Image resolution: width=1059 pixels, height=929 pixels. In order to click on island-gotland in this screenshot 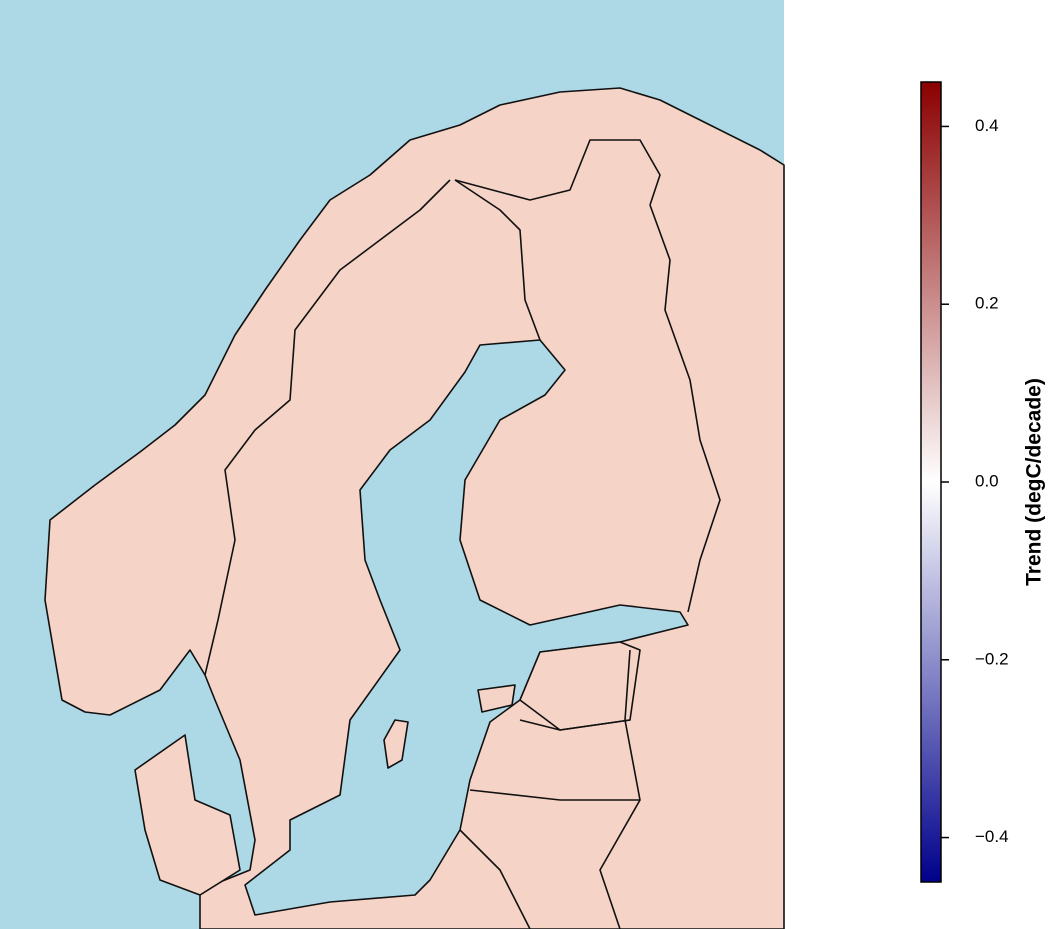, I will do `click(396, 744)`.